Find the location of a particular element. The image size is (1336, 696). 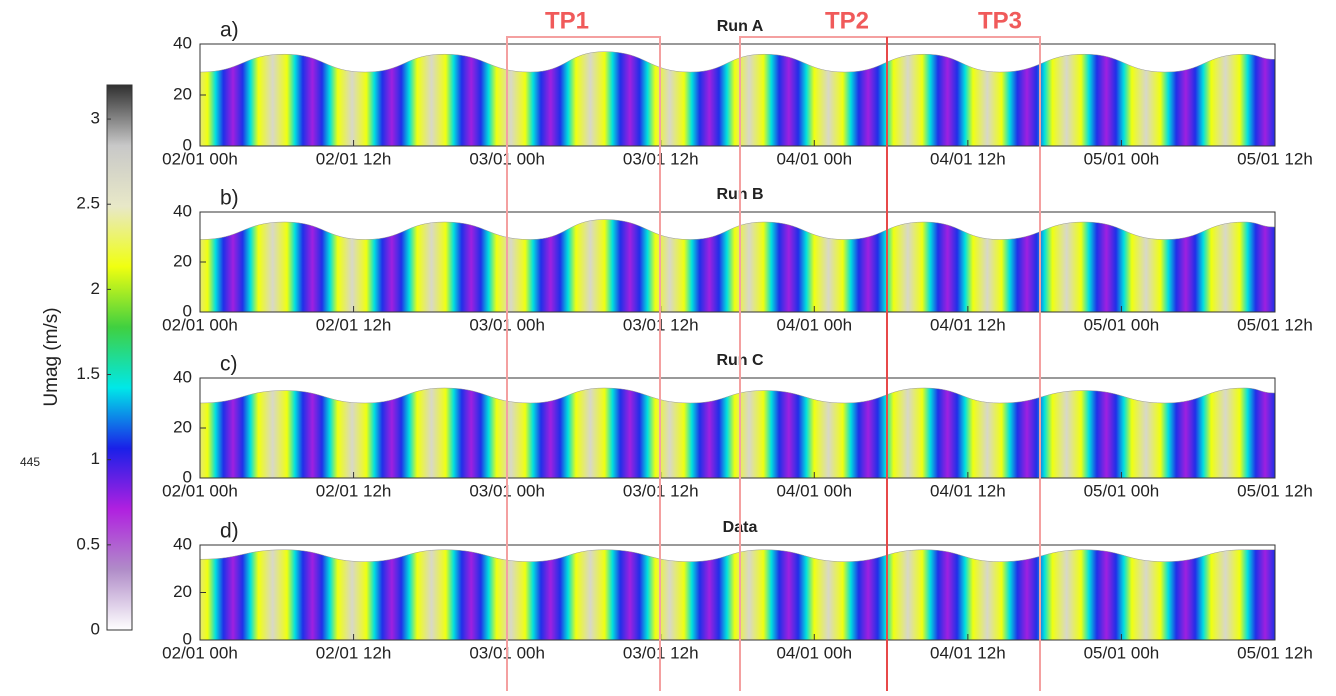

tp1-box is located at coordinates (583, 366).